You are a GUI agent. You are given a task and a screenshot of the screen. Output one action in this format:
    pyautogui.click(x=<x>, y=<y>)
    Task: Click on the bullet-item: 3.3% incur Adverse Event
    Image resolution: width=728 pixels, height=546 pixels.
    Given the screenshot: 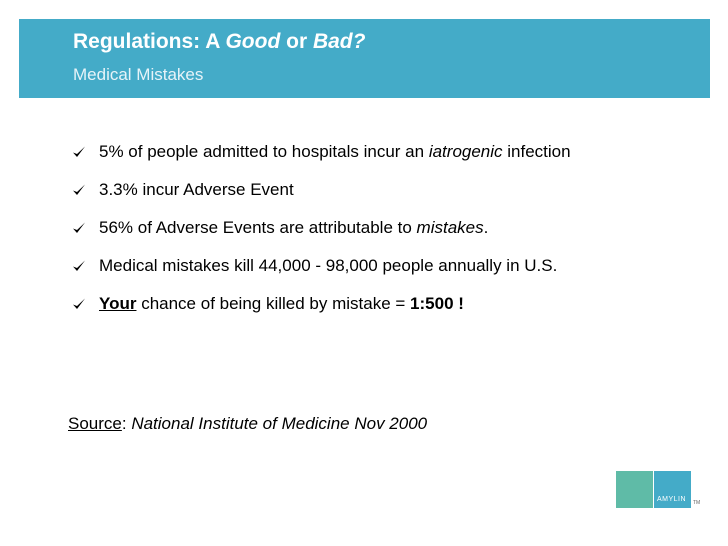 What is the action you would take?
    pyautogui.click(x=321, y=197)
    